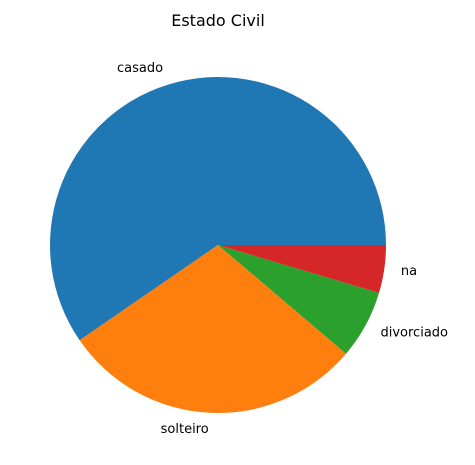 This screenshot has width=475, height=465. I want to click on pie-label-casado: casado, so click(140, 68).